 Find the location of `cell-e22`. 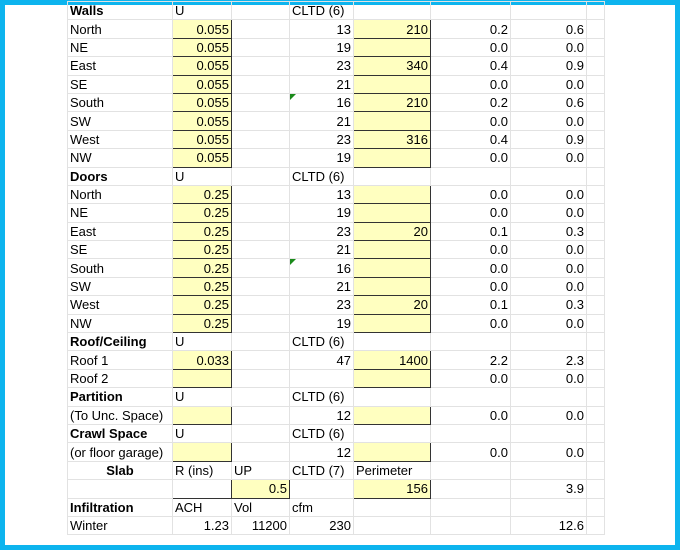

cell-e22 is located at coordinates (392, 397).